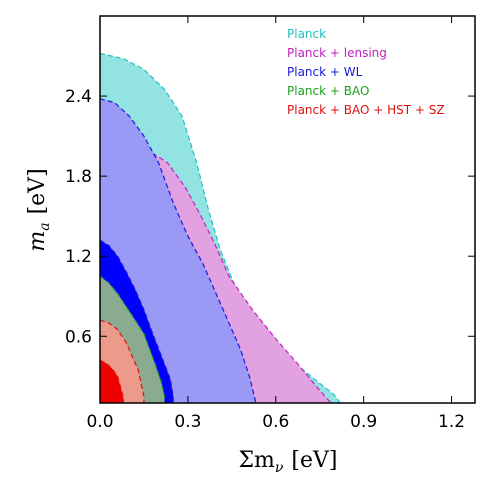 This screenshot has height=492, width=491. I want to click on y-axis-label: ma[eV], so click(39, 209).